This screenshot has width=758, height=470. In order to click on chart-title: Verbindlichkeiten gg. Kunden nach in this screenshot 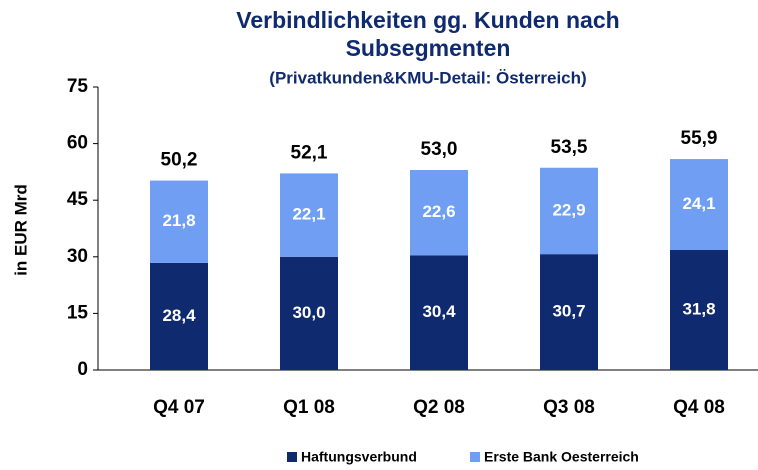, I will do `click(427, 20)`.